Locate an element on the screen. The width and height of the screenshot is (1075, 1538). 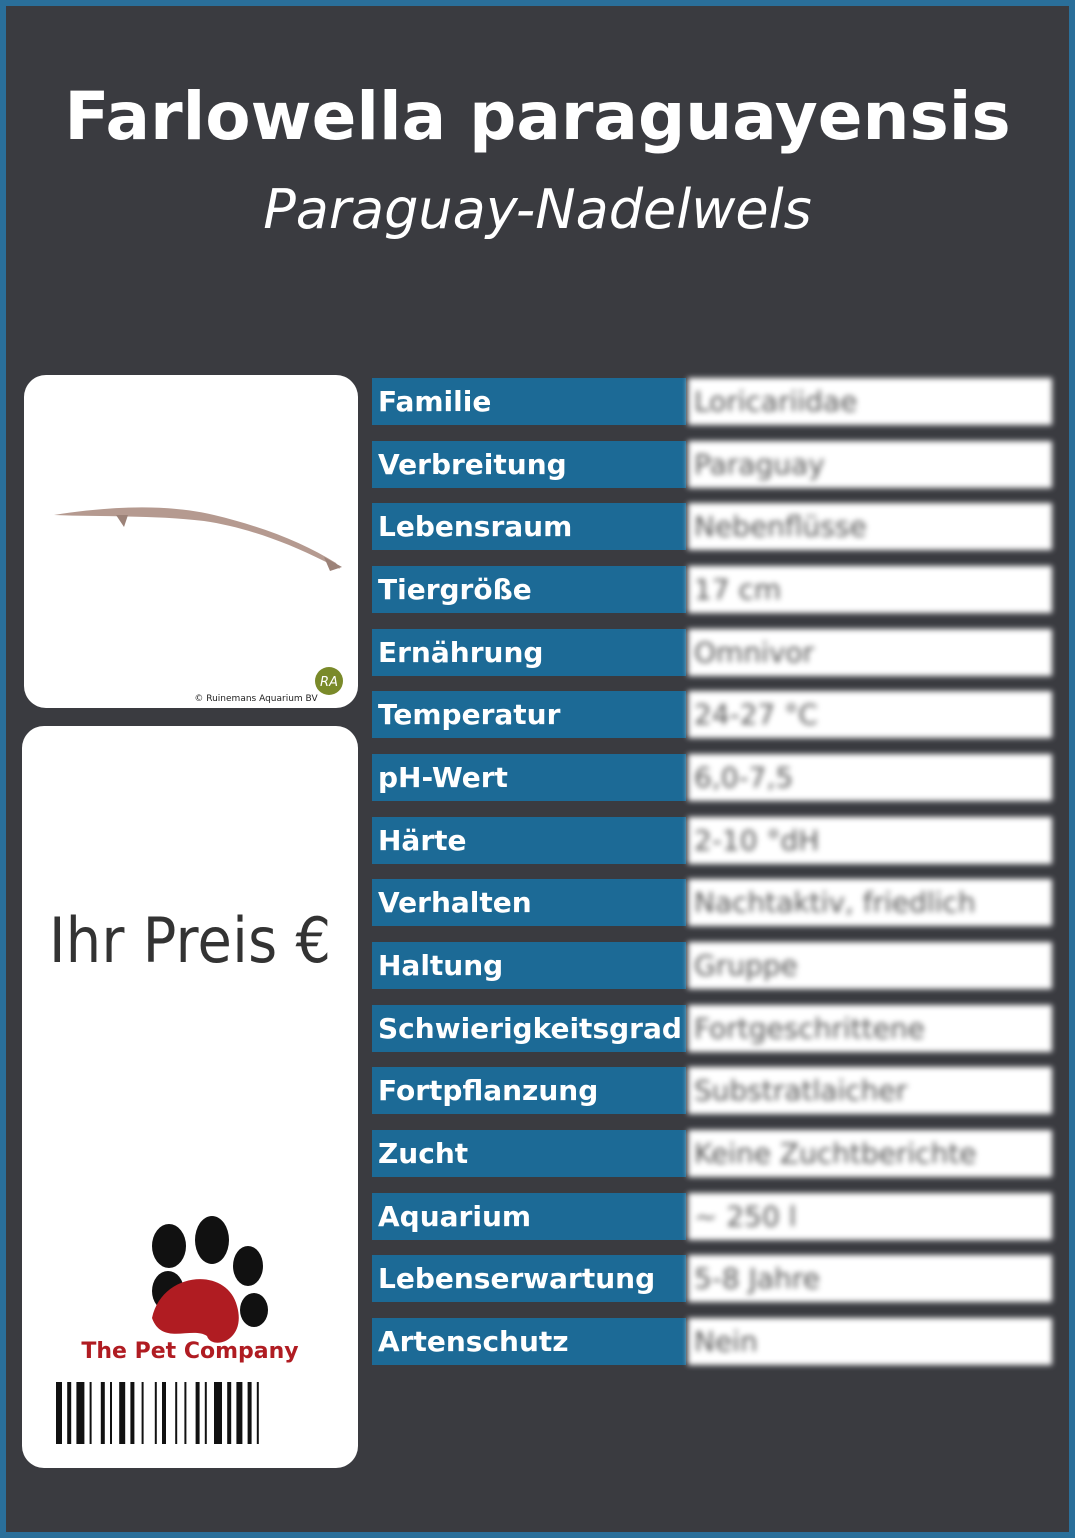
brand: The Pet Company is located at coordinates (189, 1351).